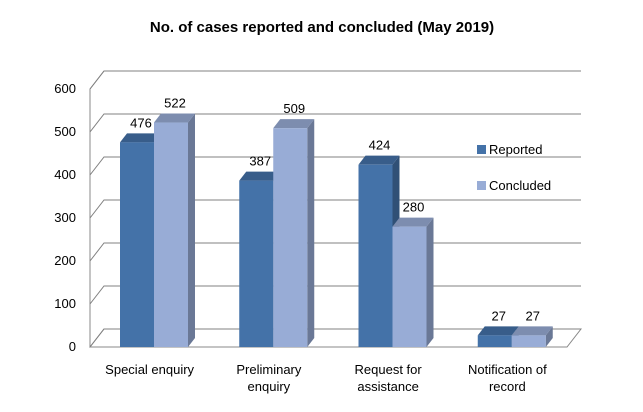 The image size is (643, 412). I want to click on x-tick-label: enquiry, so click(269, 386).